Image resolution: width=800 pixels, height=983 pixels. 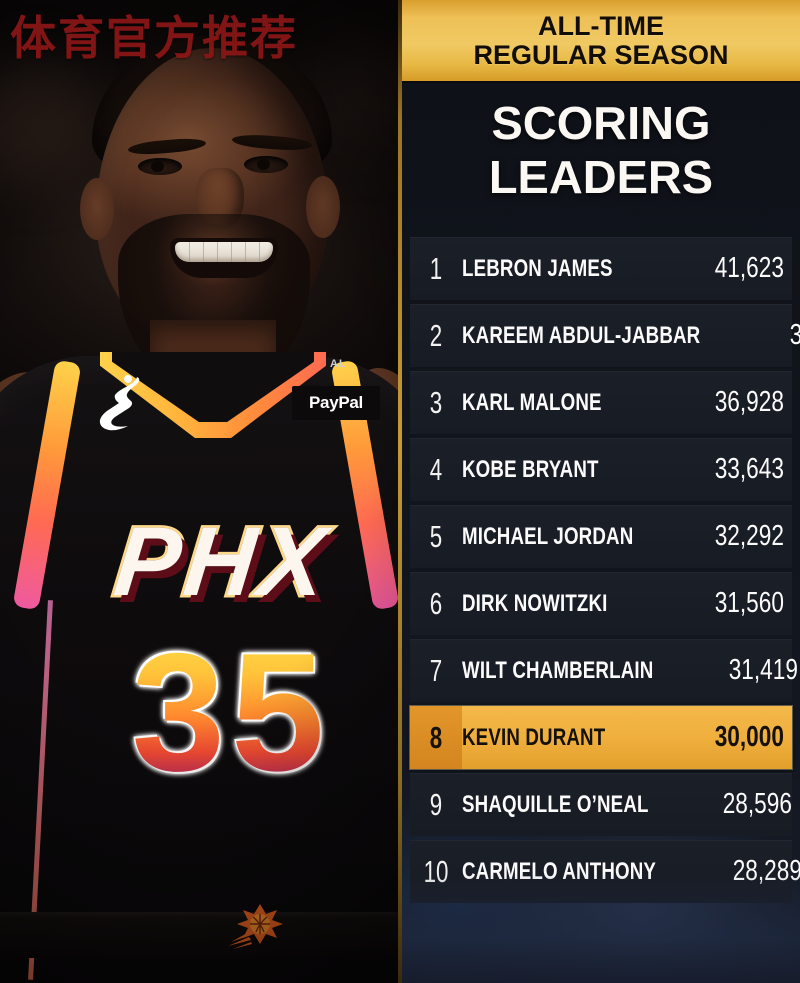 I want to click on row-player-name: DIRK NOWITZKI, so click(x=535, y=603).